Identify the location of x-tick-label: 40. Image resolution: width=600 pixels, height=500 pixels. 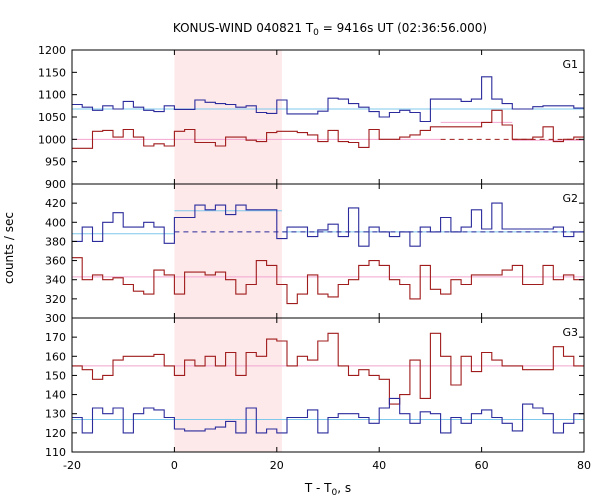
(379, 465).